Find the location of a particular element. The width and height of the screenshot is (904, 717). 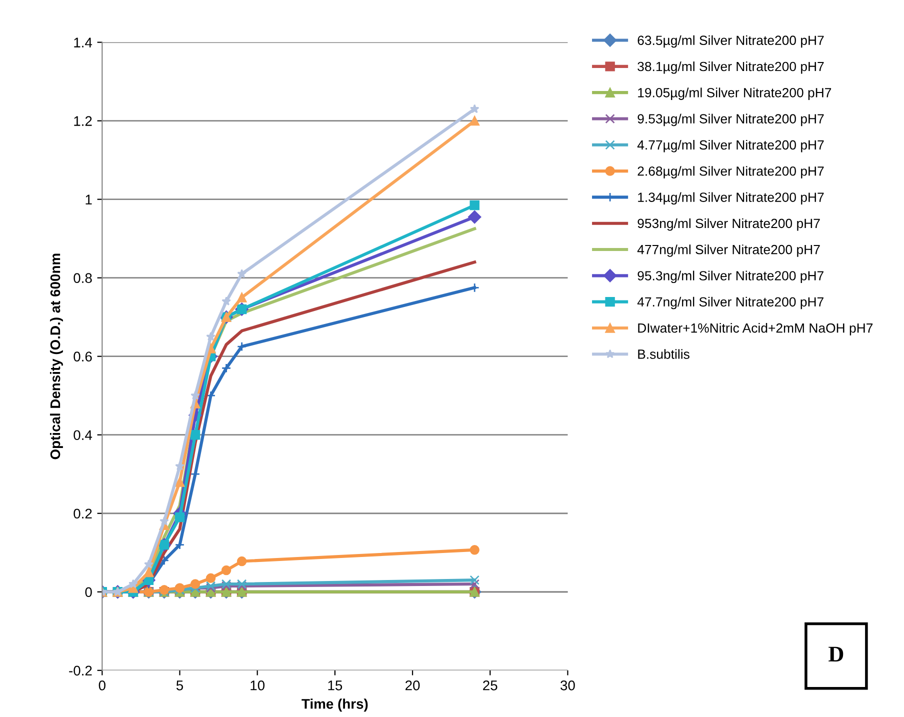

y-tick-label: 1.2 is located at coordinates (83, 121).